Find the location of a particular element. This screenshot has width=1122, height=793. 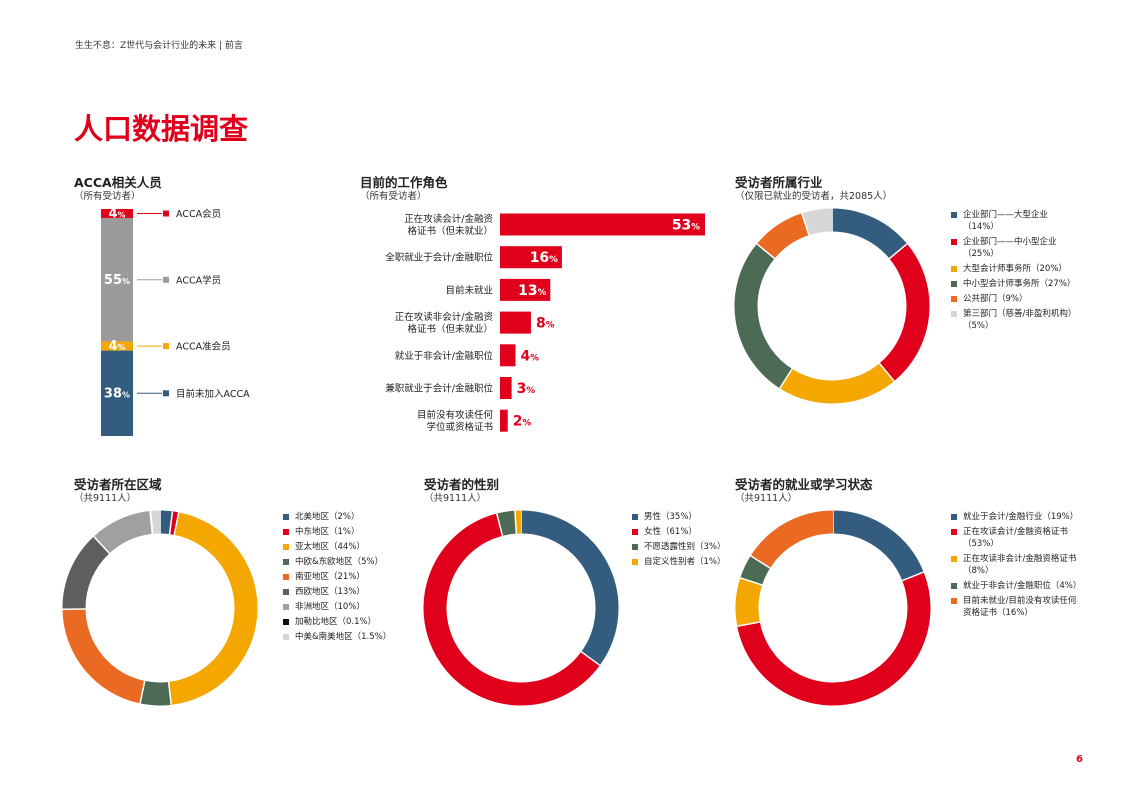

acca-value-label-2: 4% is located at coordinates (116, 346).